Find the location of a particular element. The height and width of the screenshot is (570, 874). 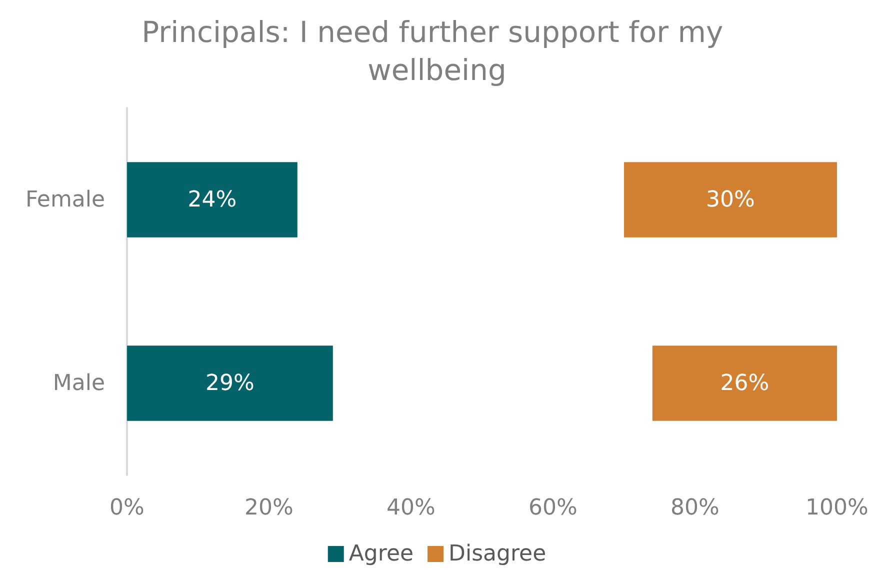

x-tick-label: 80% is located at coordinates (695, 508).